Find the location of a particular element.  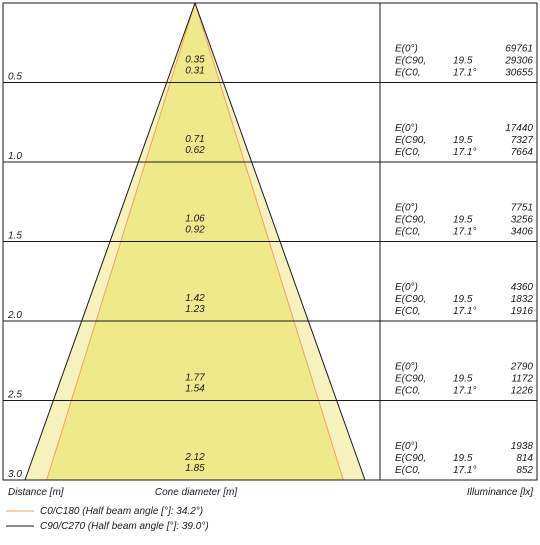

illuminance-title: Illuminance [lx] is located at coordinates (500, 492).